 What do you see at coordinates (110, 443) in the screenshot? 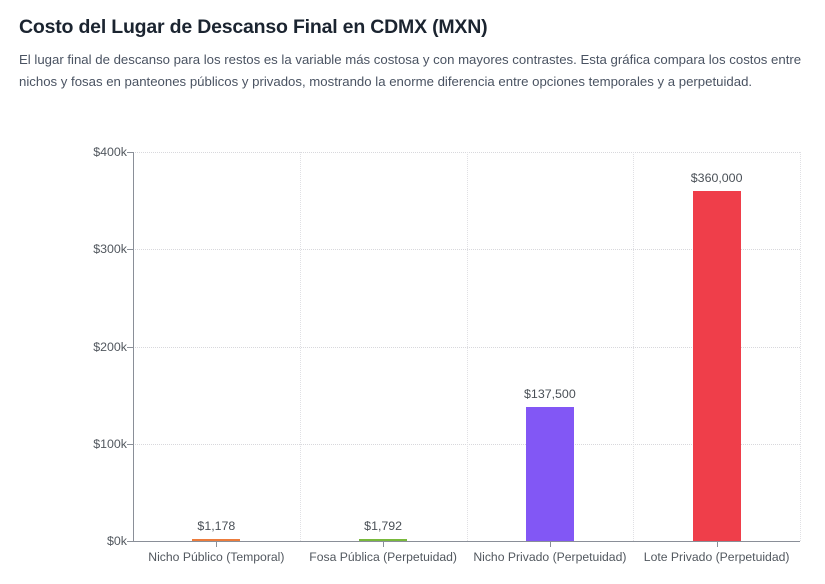
I see `y-axis-tick-label: $100k` at bounding box center [110, 443].